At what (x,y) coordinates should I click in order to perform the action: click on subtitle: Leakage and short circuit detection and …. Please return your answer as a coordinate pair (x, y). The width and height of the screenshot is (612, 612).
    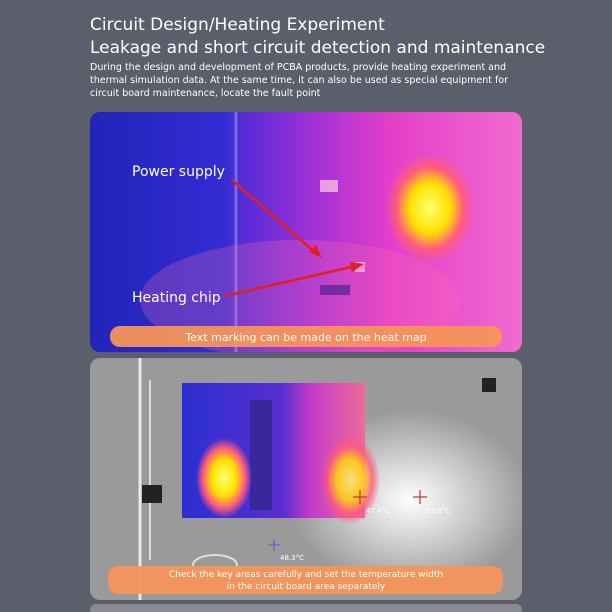
    Looking at the image, I should click on (317, 48).